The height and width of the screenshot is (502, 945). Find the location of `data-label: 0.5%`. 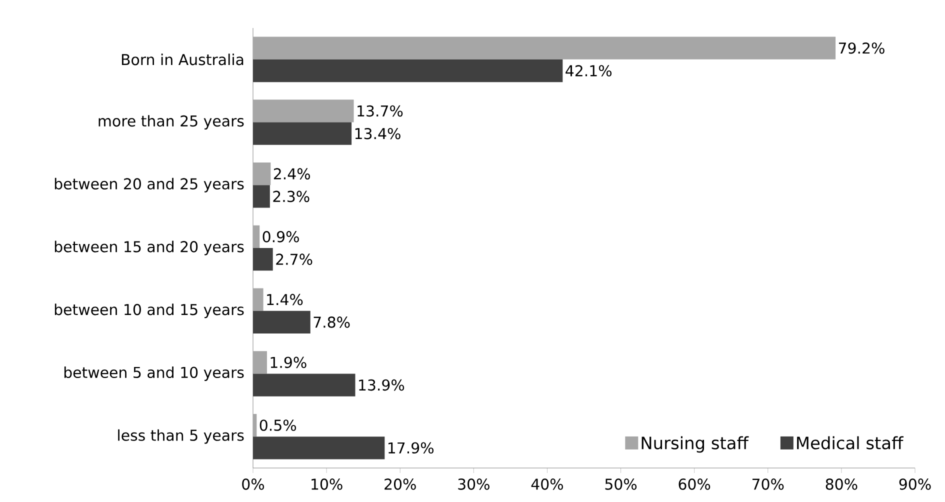

data-label: 0.5% is located at coordinates (278, 425).